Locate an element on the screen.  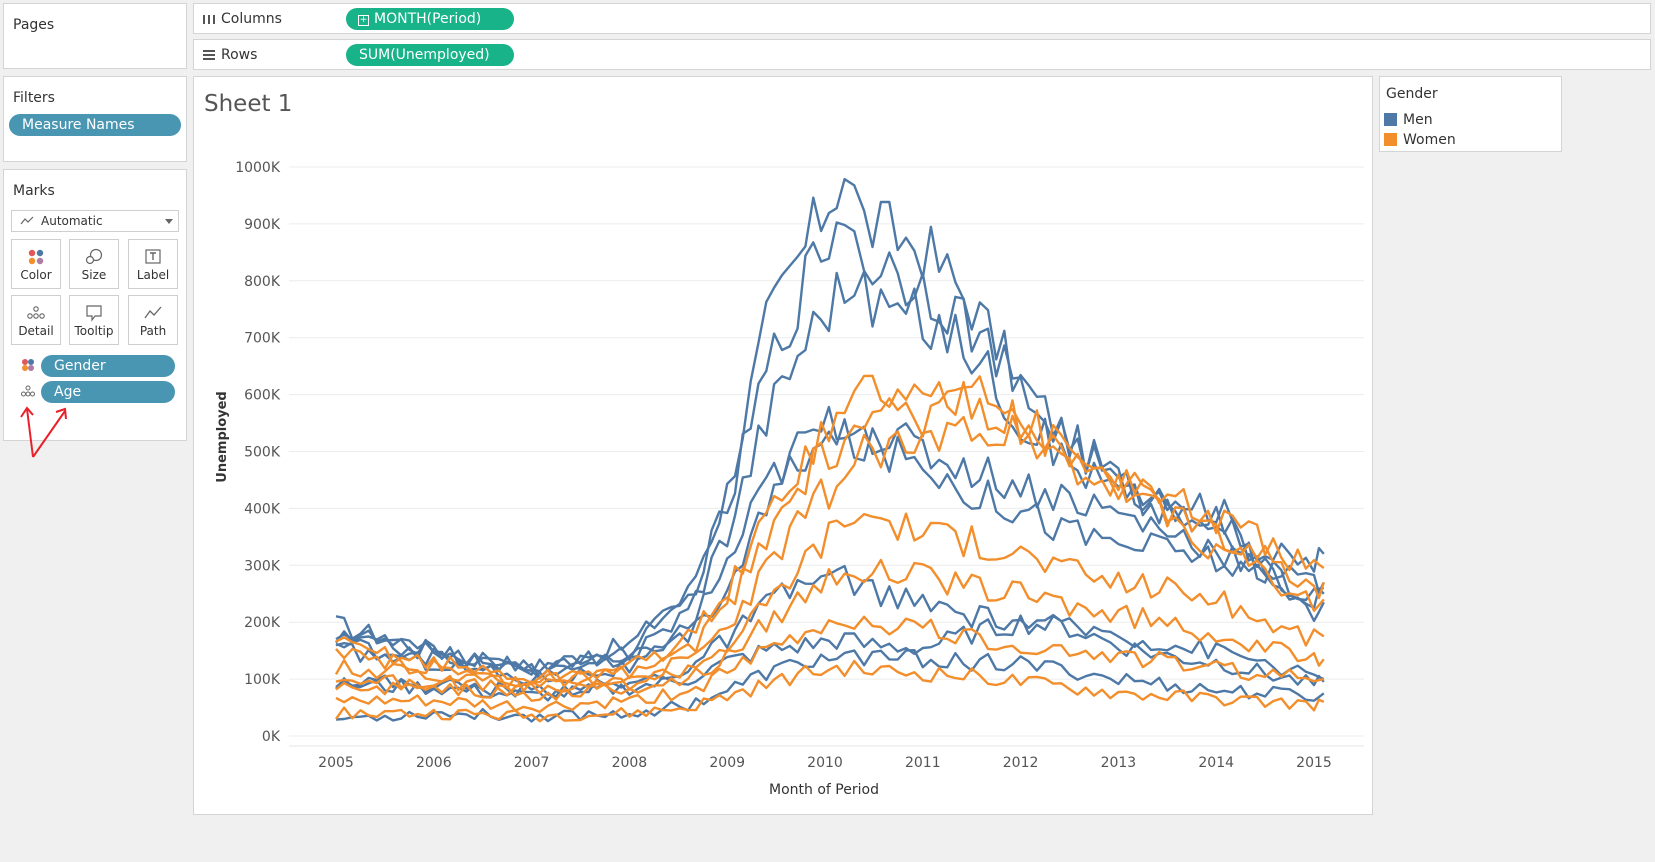
columns-label: Columns is located at coordinates (251, 19).